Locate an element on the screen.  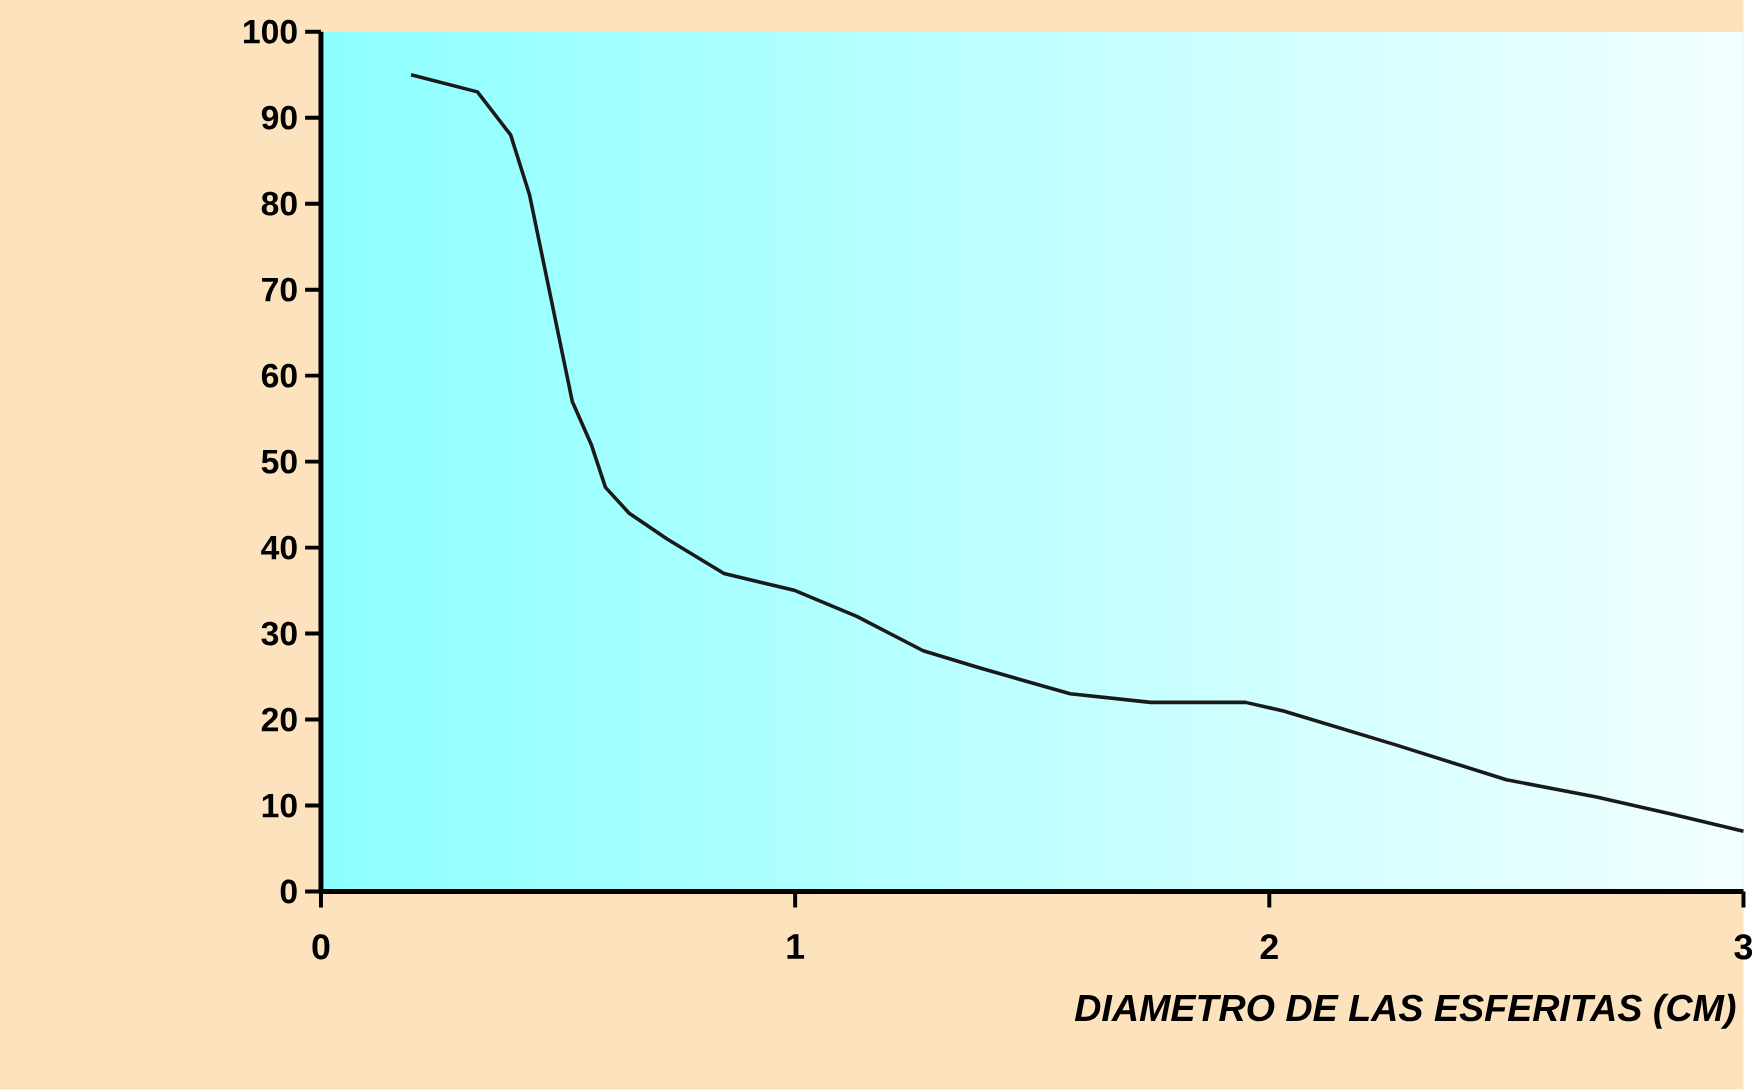
y-tick-label: 20 is located at coordinates (279, 719).